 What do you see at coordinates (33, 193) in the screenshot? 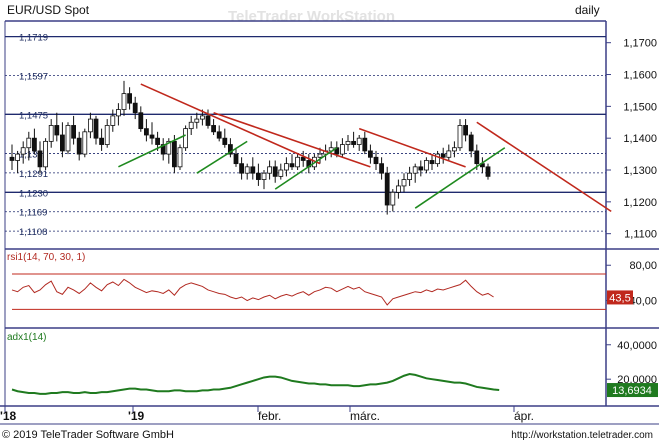
I see `price-level-label: 1,1230` at bounding box center [33, 193].